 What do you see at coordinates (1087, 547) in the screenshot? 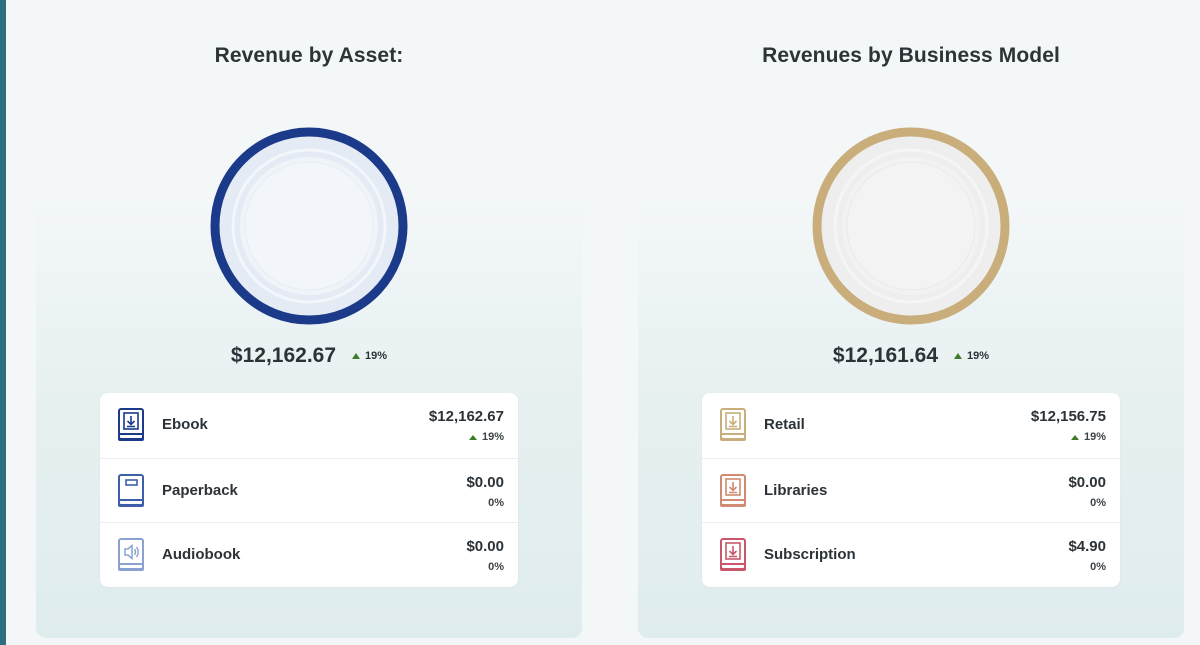
I see `item-amount: $4.90` at bounding box center [1087, 547].